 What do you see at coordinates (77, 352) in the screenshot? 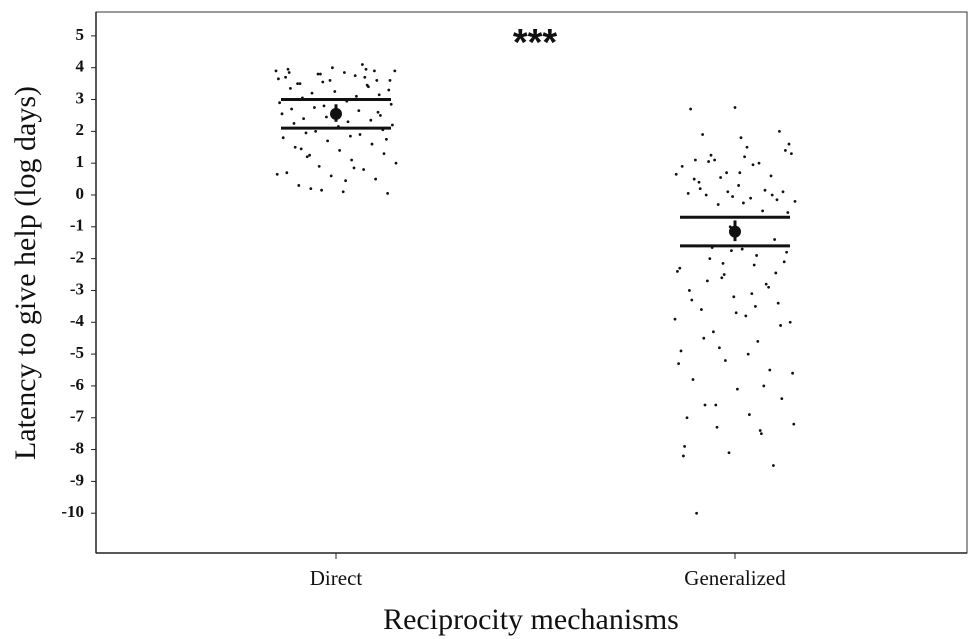
I see `y-tick-label: -5` at bounding box center [77, 352].